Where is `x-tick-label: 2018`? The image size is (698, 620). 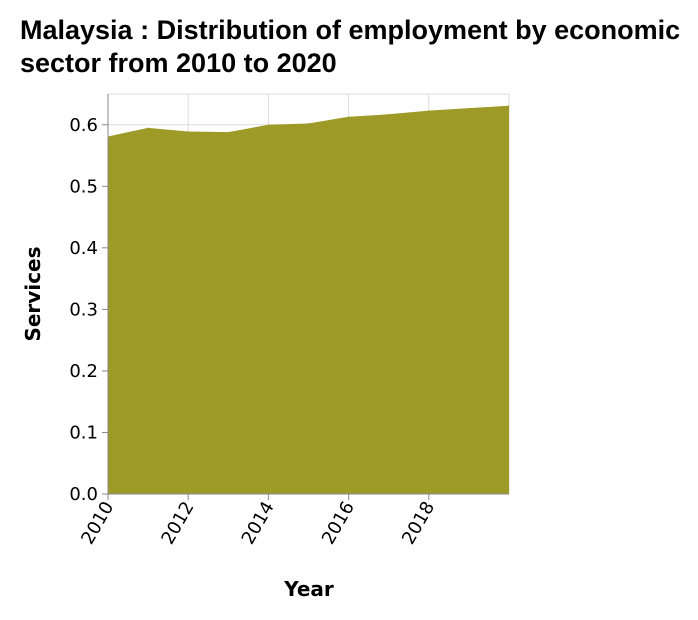
x-tick-label: 2018 is located at coordinates (418, 523).